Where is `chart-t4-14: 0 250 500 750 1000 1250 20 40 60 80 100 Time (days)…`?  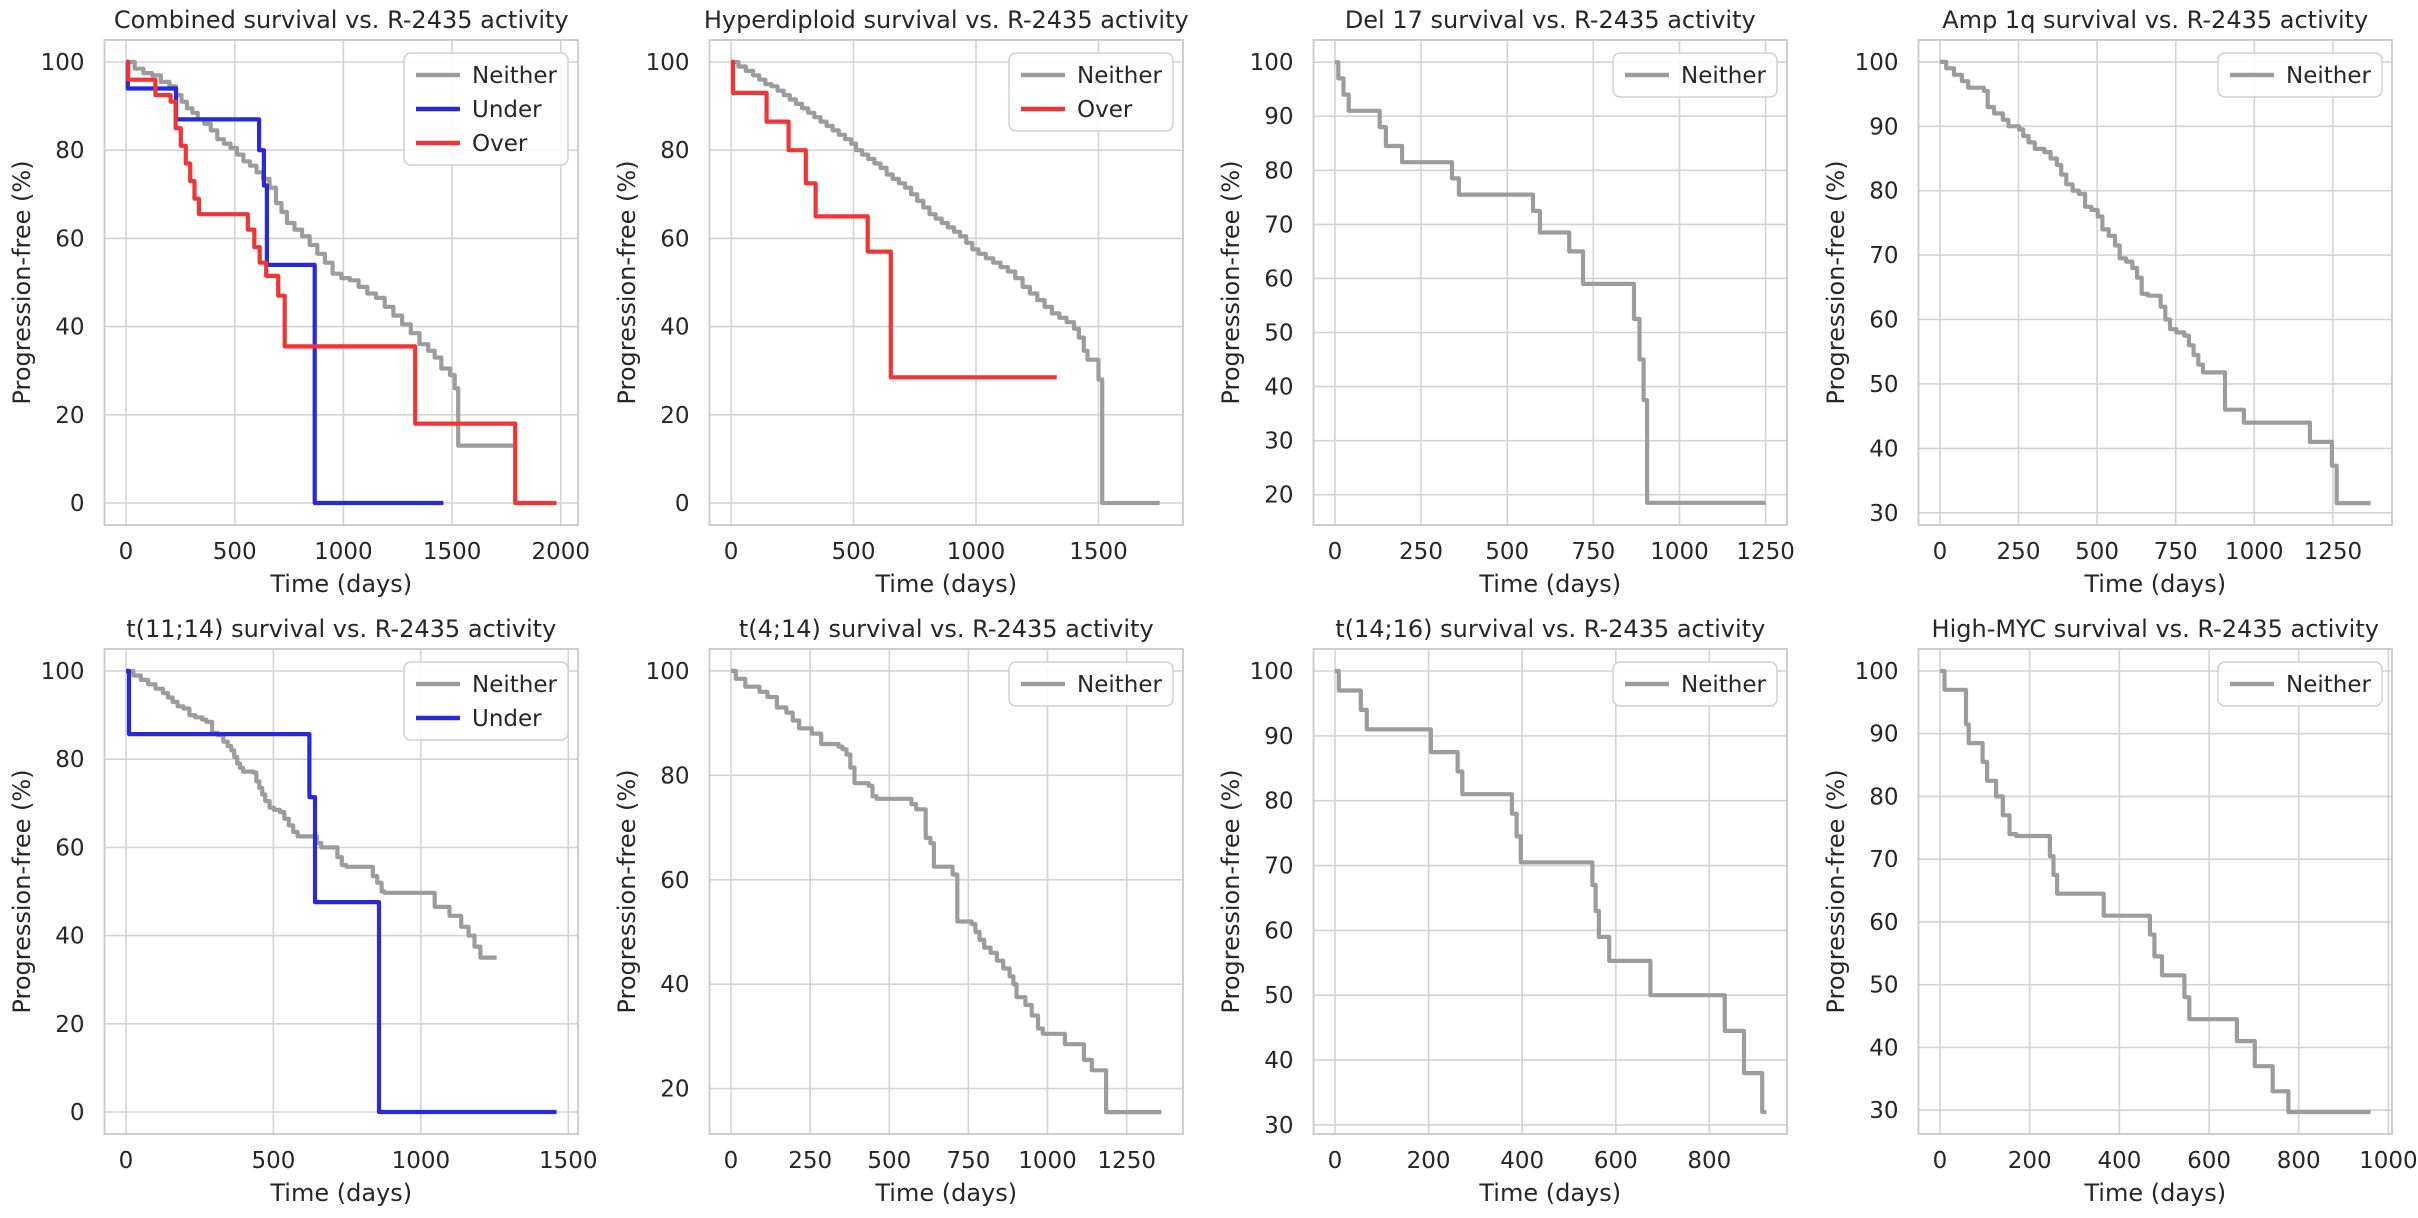 chart-t4-14: 0 250 500 750 1000 1250 20 40 60 80 100 Time (days)… is located at coordinates (898, 911).